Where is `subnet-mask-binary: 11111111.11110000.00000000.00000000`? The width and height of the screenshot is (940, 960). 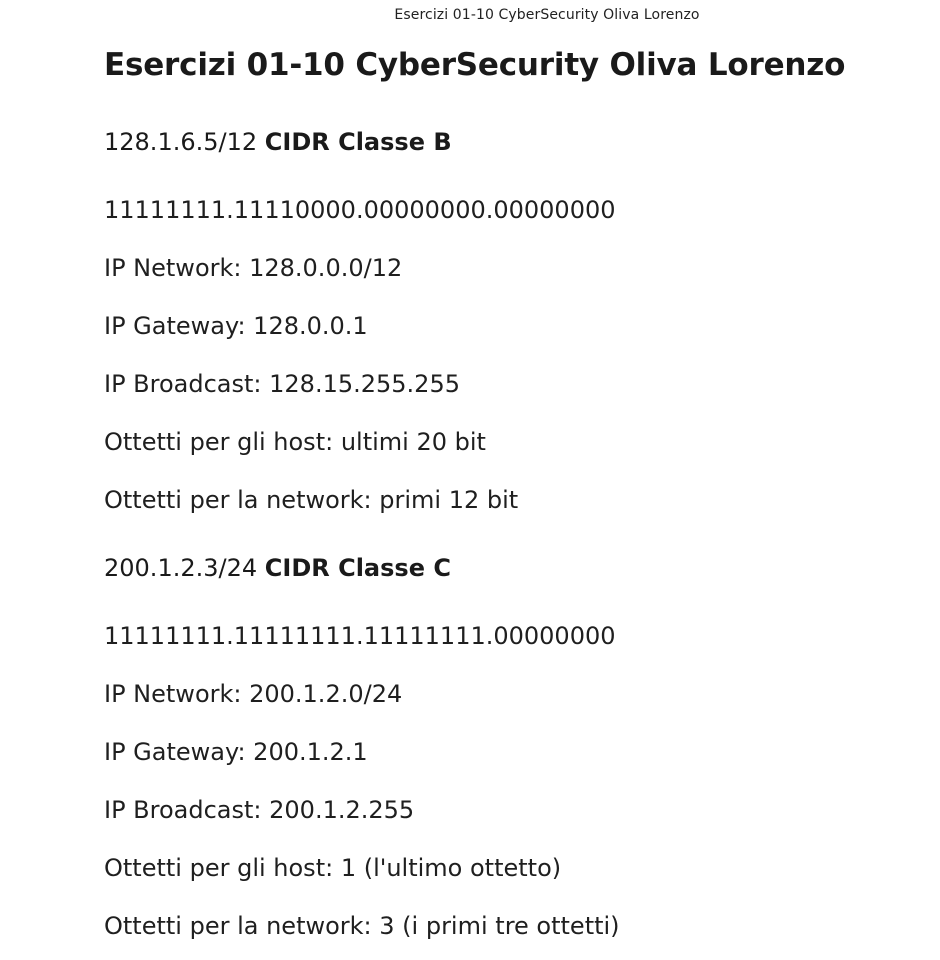
subnet-mask-binary: 11111111.11110000.00000000.00000000 is located at coordinates (360, 210).